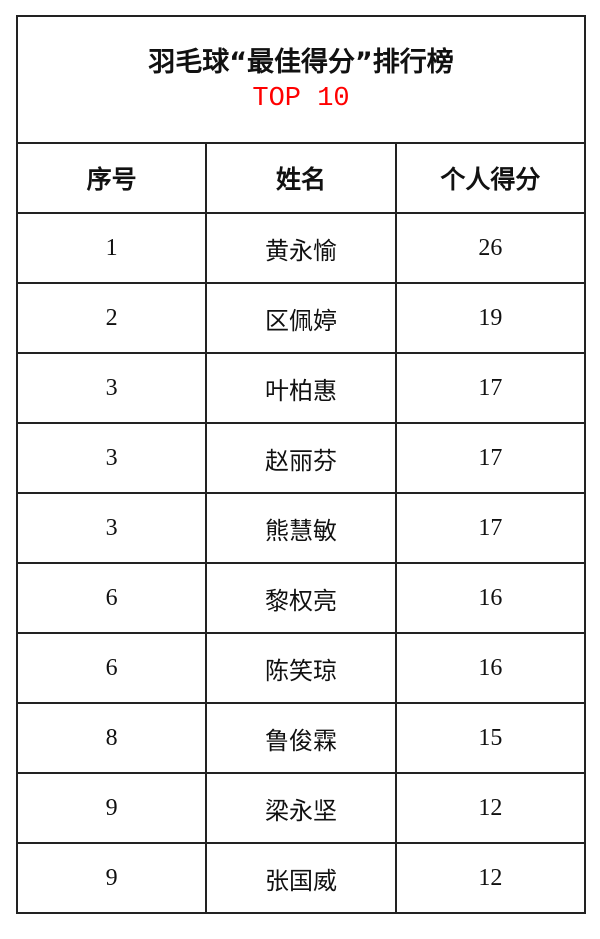 The width and height of the screenshot is (600, 939). What do you see at coordinates (301, 62) in the screenshot?
I see `table-title: 羽毛球“最佳得分”排行榜` at bounding box center [301, 62].